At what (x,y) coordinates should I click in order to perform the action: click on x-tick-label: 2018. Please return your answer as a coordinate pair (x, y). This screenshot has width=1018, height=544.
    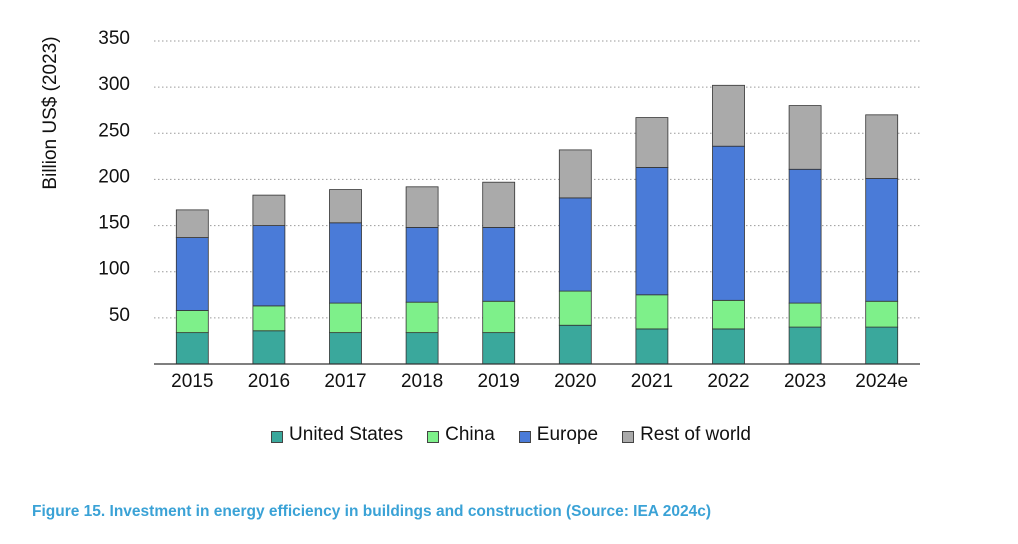
    Looking at the image, I should click on (422, 381).